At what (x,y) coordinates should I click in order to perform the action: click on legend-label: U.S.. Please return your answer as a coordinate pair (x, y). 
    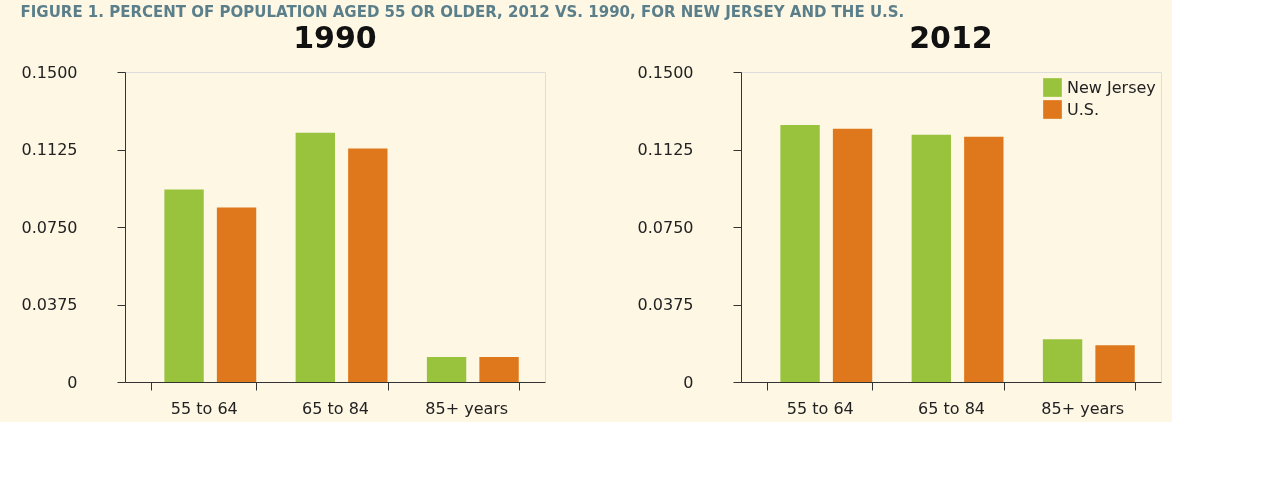
    Looking at the image, I should click on (1083, 109).